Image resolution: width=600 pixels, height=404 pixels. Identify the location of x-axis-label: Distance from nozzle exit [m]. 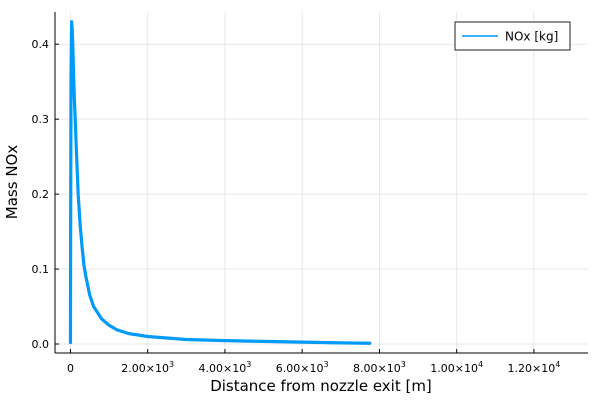
(321, 386).